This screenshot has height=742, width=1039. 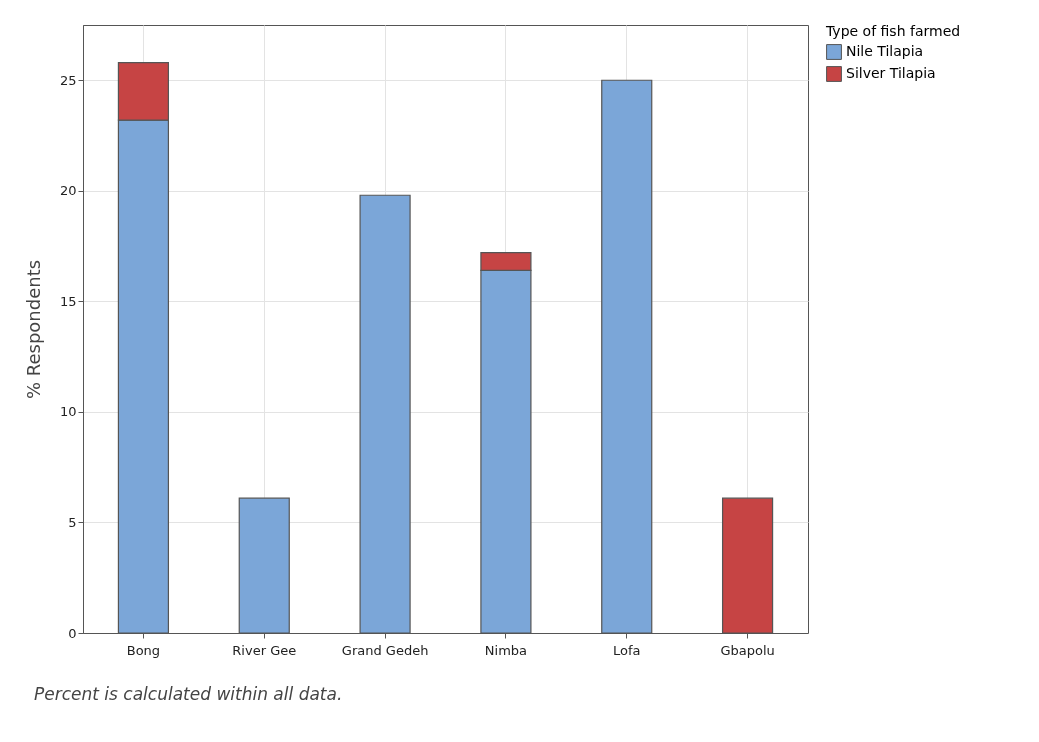 I want to click on y-axis-title: % Respondents, so click(x=33, y=329).